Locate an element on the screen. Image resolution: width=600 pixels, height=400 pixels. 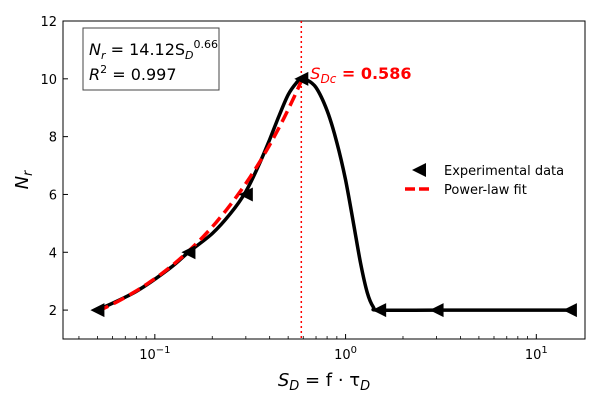
legend: Experimental data Power-law fit is located at coordinates (484, 180).